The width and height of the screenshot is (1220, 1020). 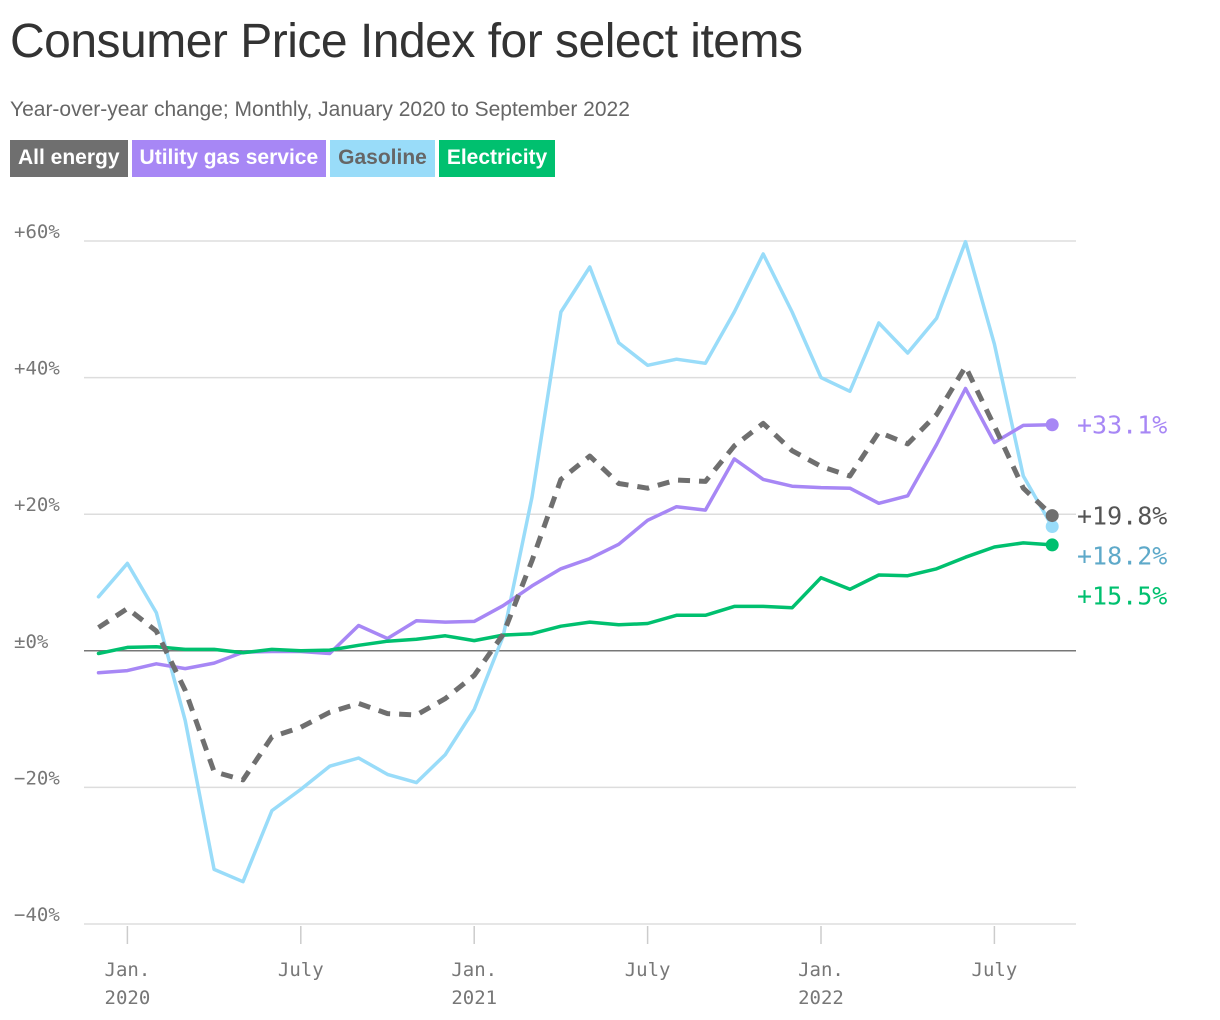 I want to click on y-tick-label: +60%, so click(x=37, y=232).